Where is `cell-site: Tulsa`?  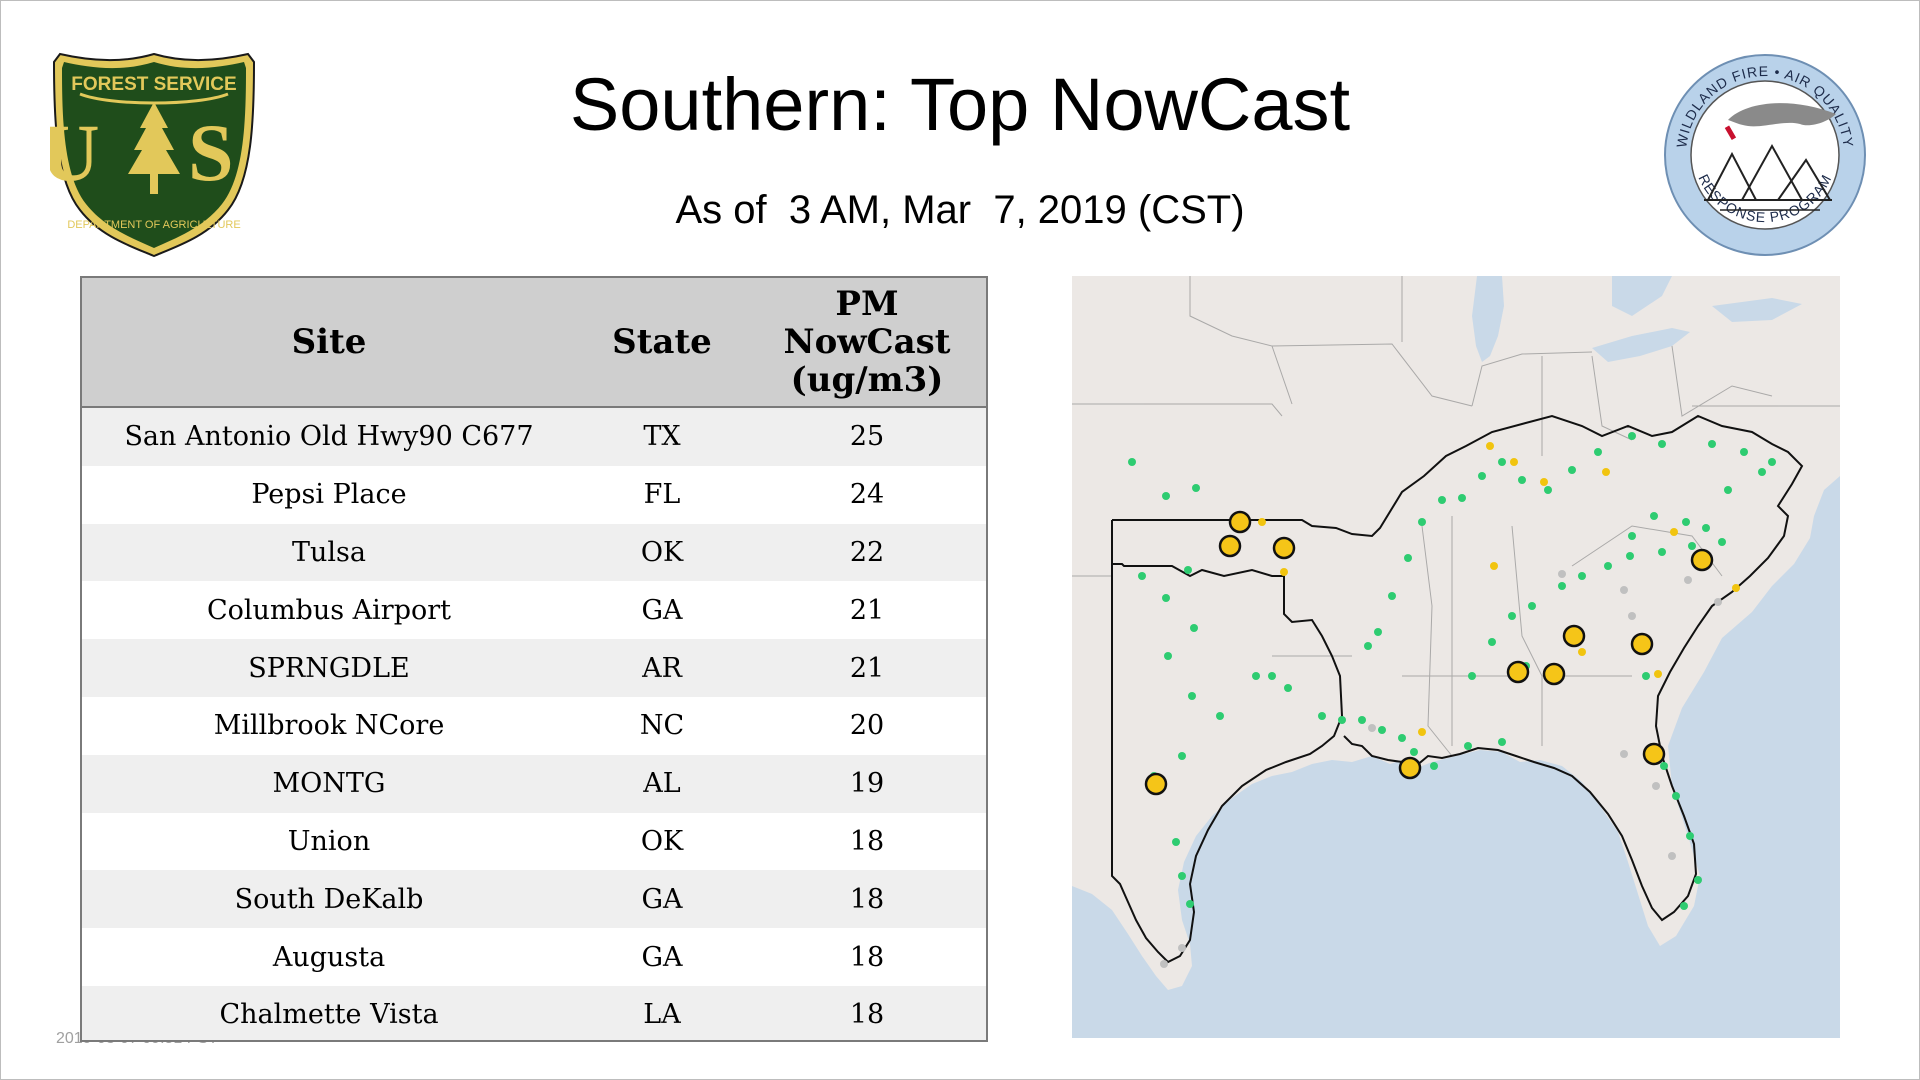 cell-site: Tulsa is located at coordinates (329, 552).